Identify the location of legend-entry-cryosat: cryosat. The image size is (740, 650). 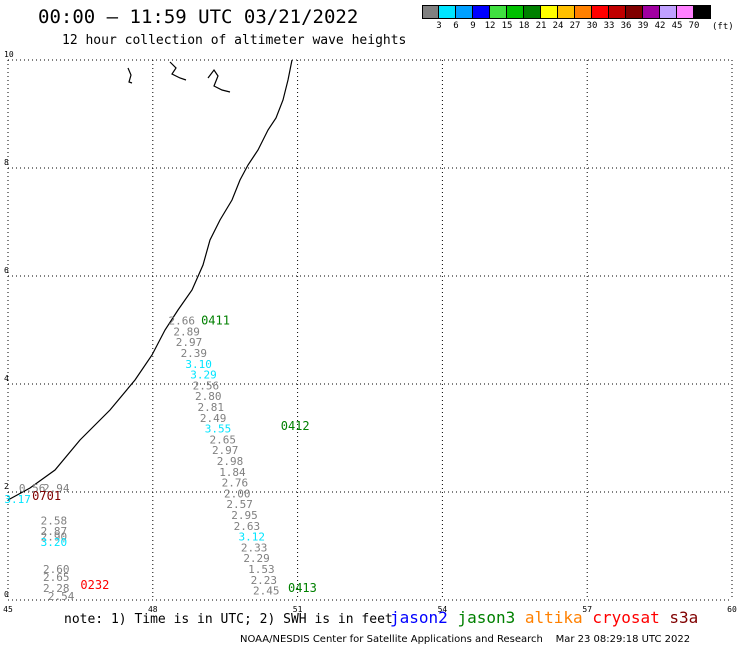
(631, 617).